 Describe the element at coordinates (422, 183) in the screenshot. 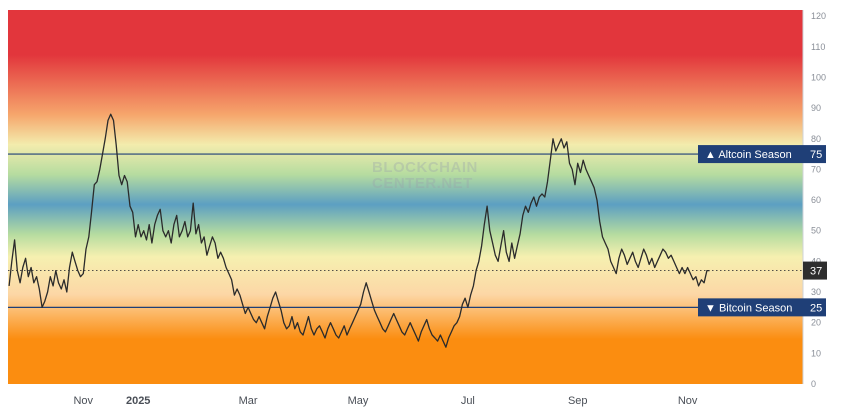

I see `watermark-line-2: CENTER.NET` at that location.